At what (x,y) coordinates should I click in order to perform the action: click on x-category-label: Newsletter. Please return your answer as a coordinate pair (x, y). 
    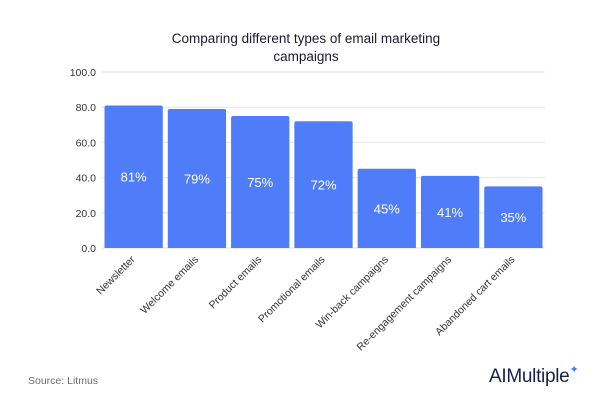
    Looking at the image, I should click on (116, 275).